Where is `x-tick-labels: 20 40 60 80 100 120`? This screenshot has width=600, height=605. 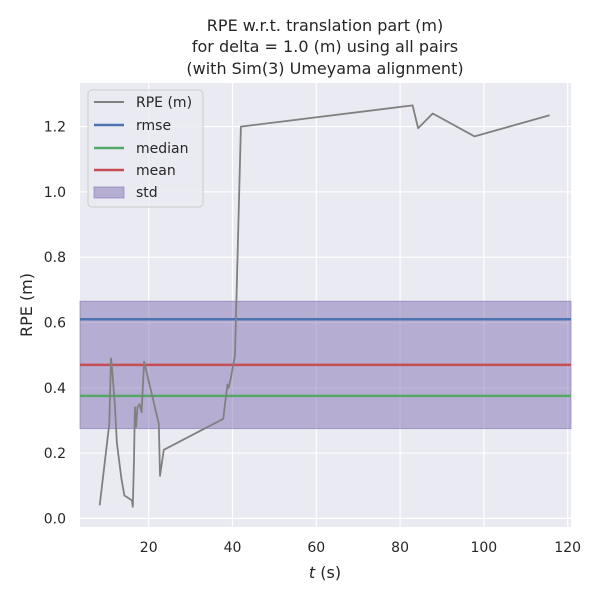 x-tick-labels: 20 40 60 80 100 120 is located at coordinates (360, 548).